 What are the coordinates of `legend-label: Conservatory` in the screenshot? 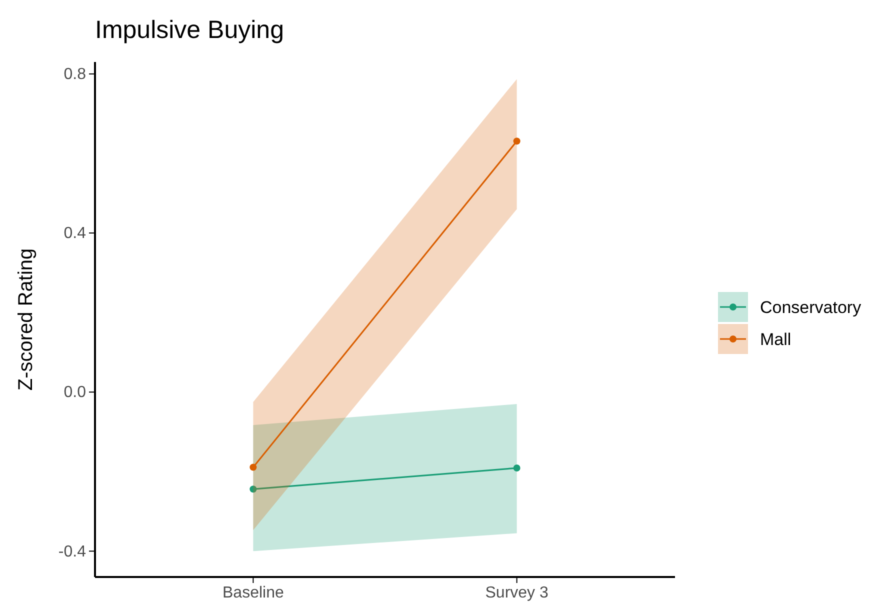 It's located at (811, 307).